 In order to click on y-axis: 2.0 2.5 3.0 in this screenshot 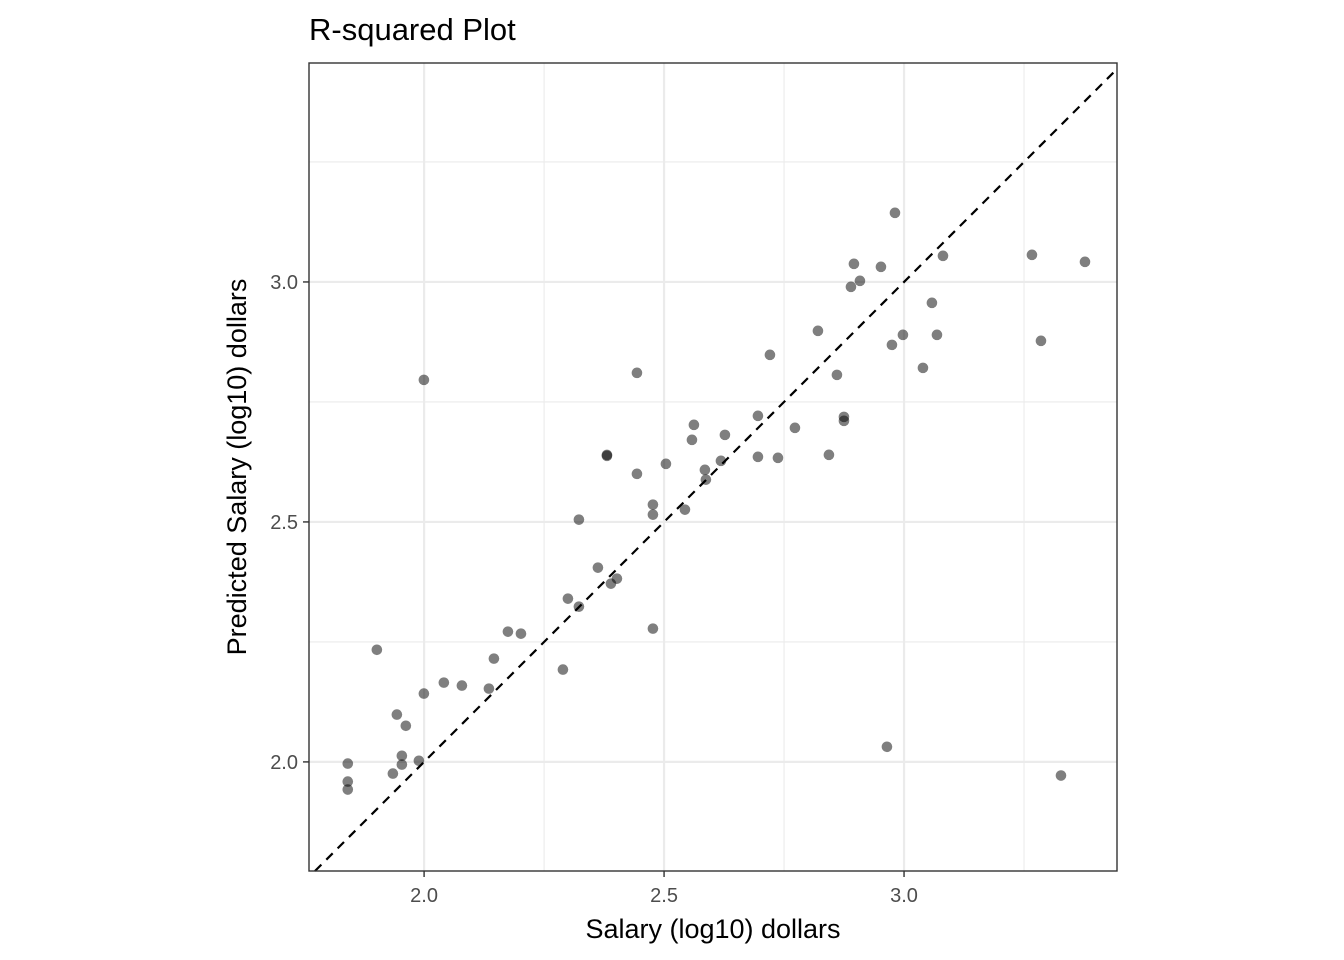, I will do `click(289, 523)`.